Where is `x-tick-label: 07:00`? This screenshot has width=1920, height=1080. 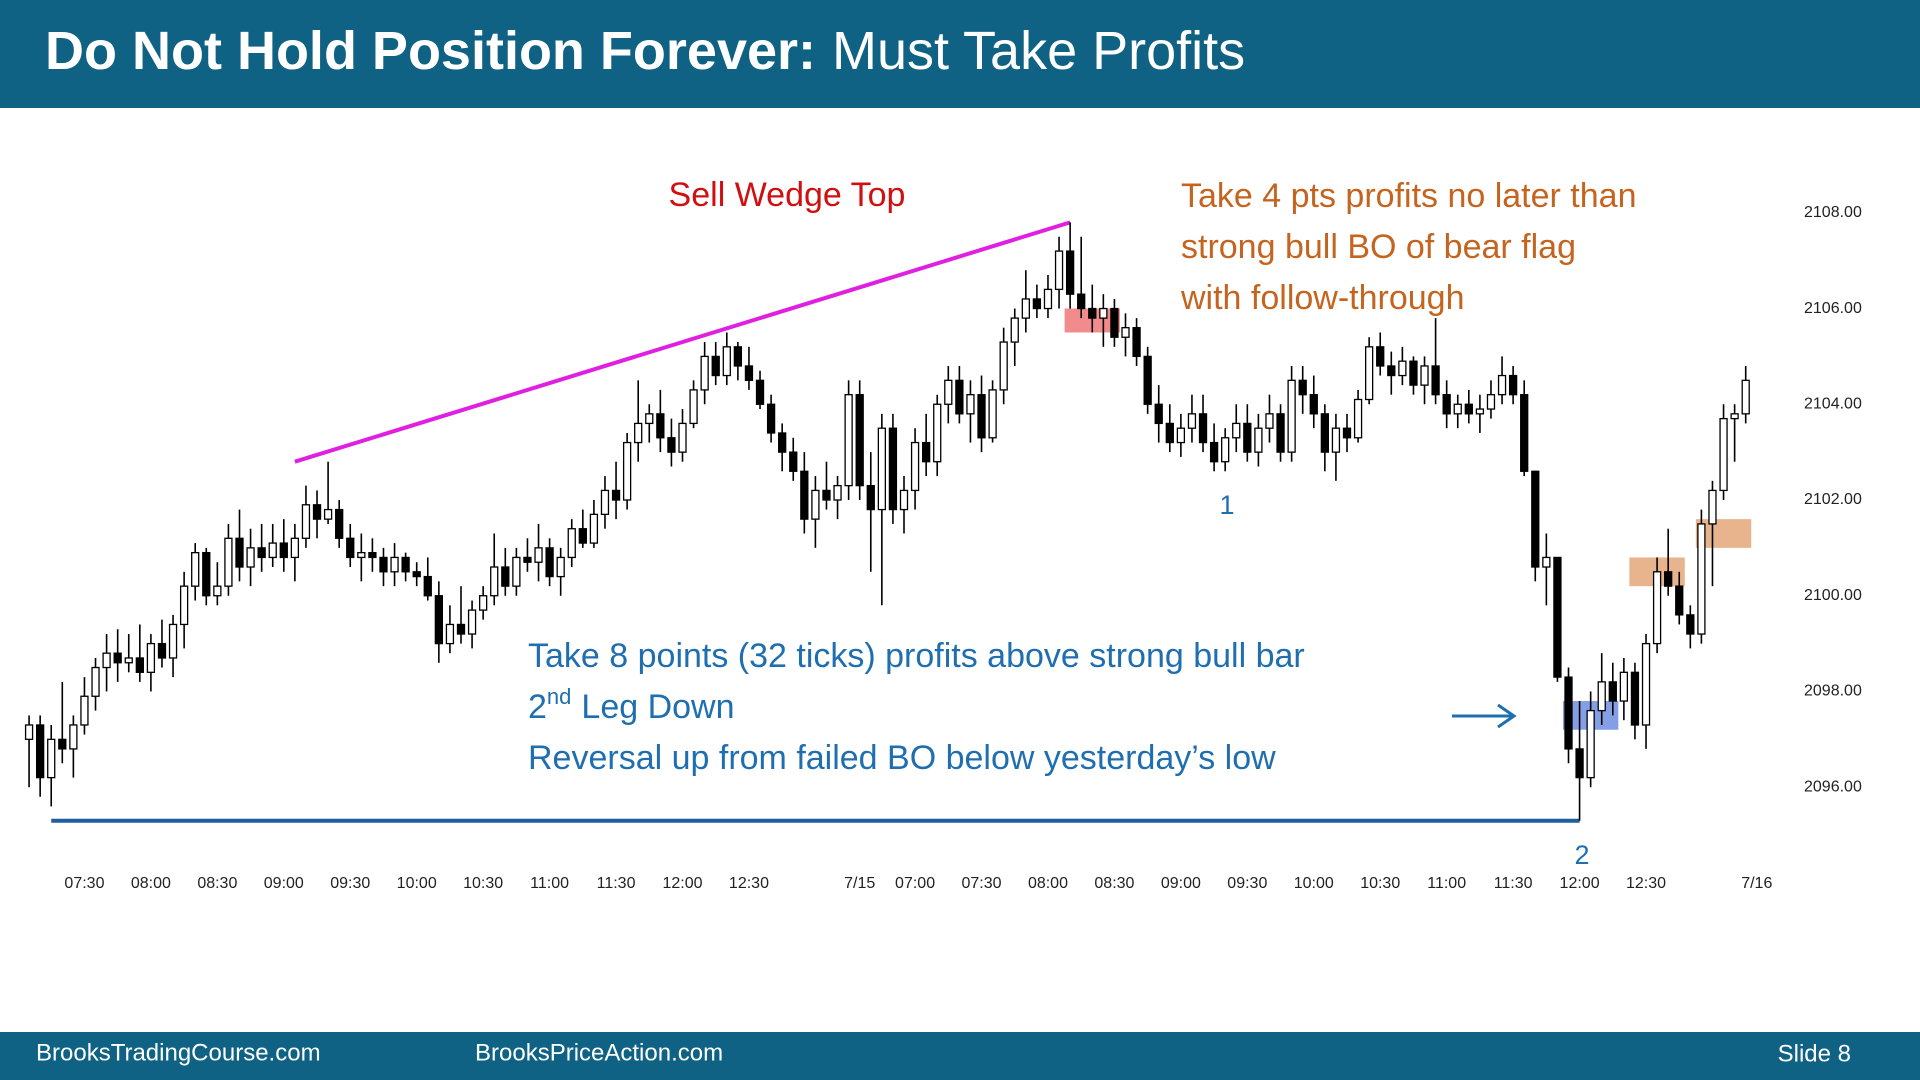 x-tick-label: 07:00 is located at coordinates (915, 883).